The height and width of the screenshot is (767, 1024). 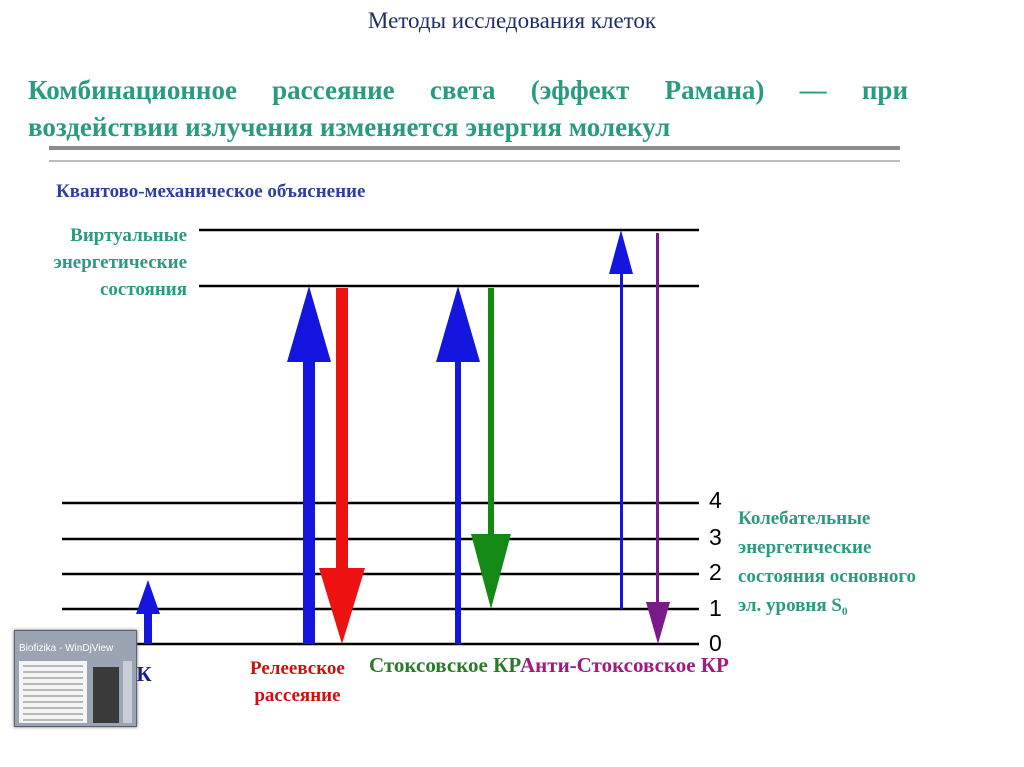 I want to click on antistokes-scattering-arrow, so click(x=658, y=438).